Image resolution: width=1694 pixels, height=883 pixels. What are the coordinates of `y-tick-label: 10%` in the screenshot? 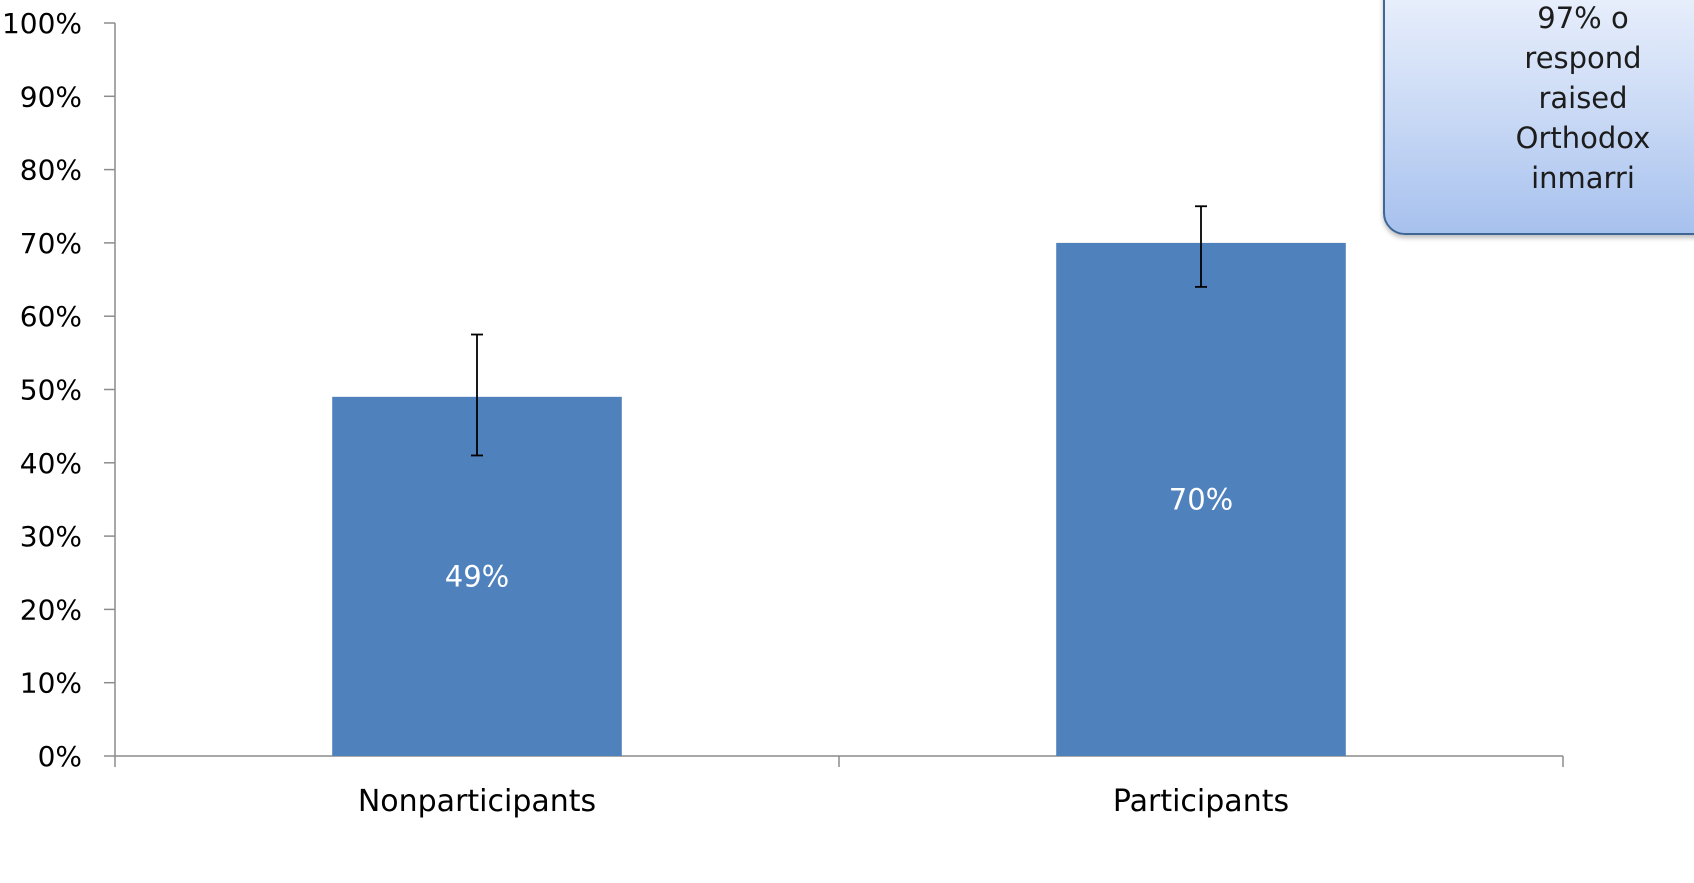 It's located at (51, 683).